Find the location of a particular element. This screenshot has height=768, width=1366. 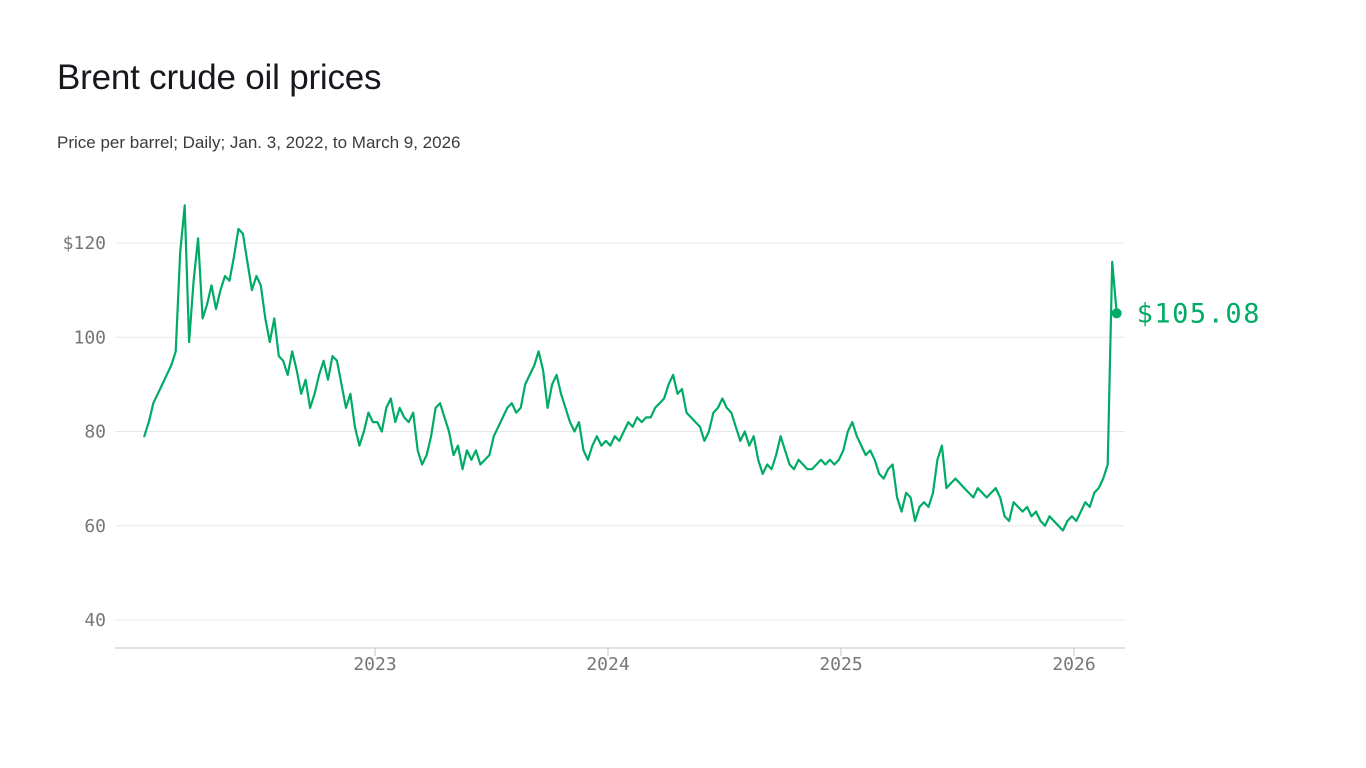

y-tick-label: 60 is located at coordinates (95, 526).